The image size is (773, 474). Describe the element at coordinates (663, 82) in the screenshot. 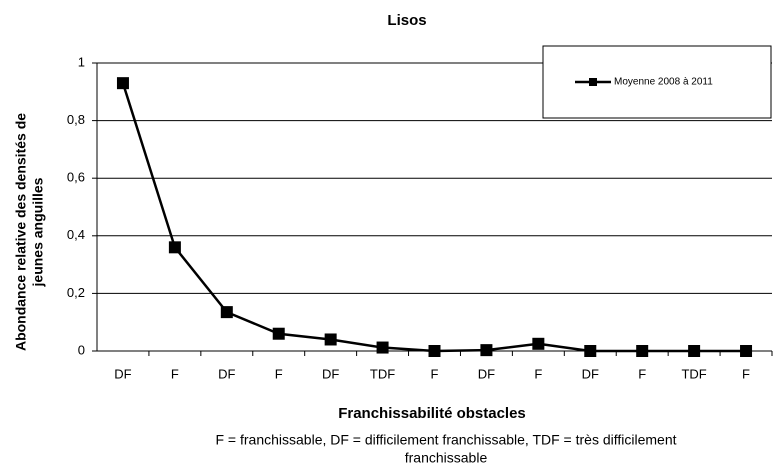

I see `legend-label: Moyenne 2008 à 2011` at that location.